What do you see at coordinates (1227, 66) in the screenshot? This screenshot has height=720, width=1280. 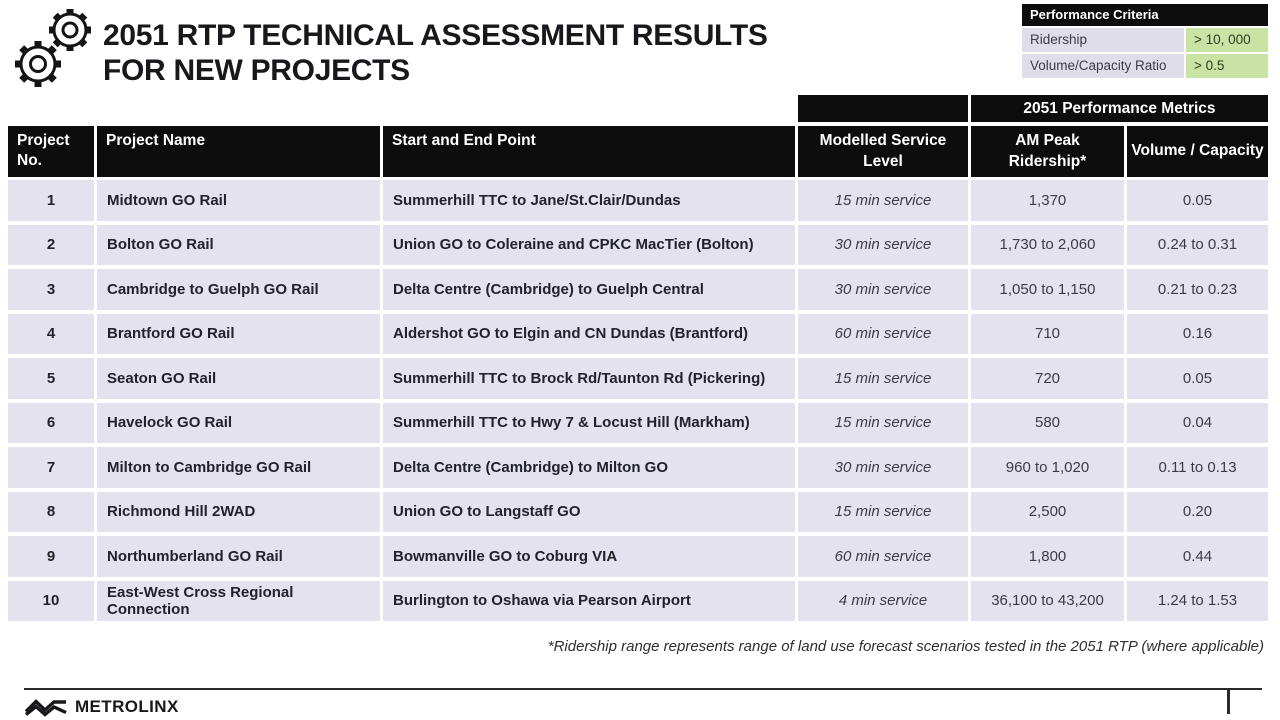 I see `criteria-value: > 0.5` at bounding box center [1227, 66].